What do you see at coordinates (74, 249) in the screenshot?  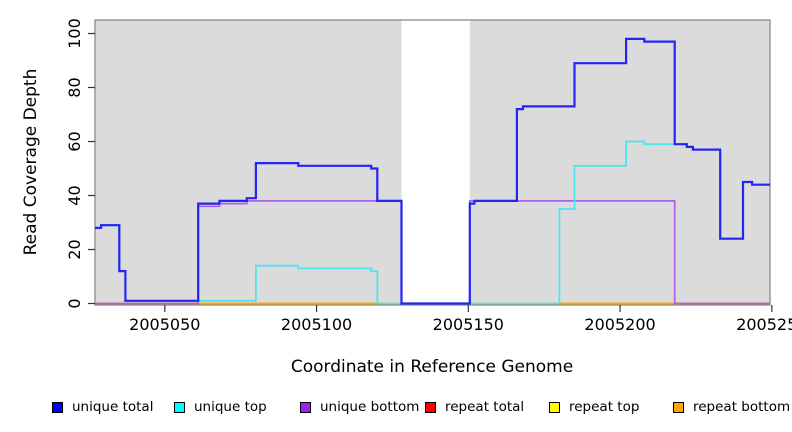 I see `y-tick-label: 20` at bounding box center [74, 249].